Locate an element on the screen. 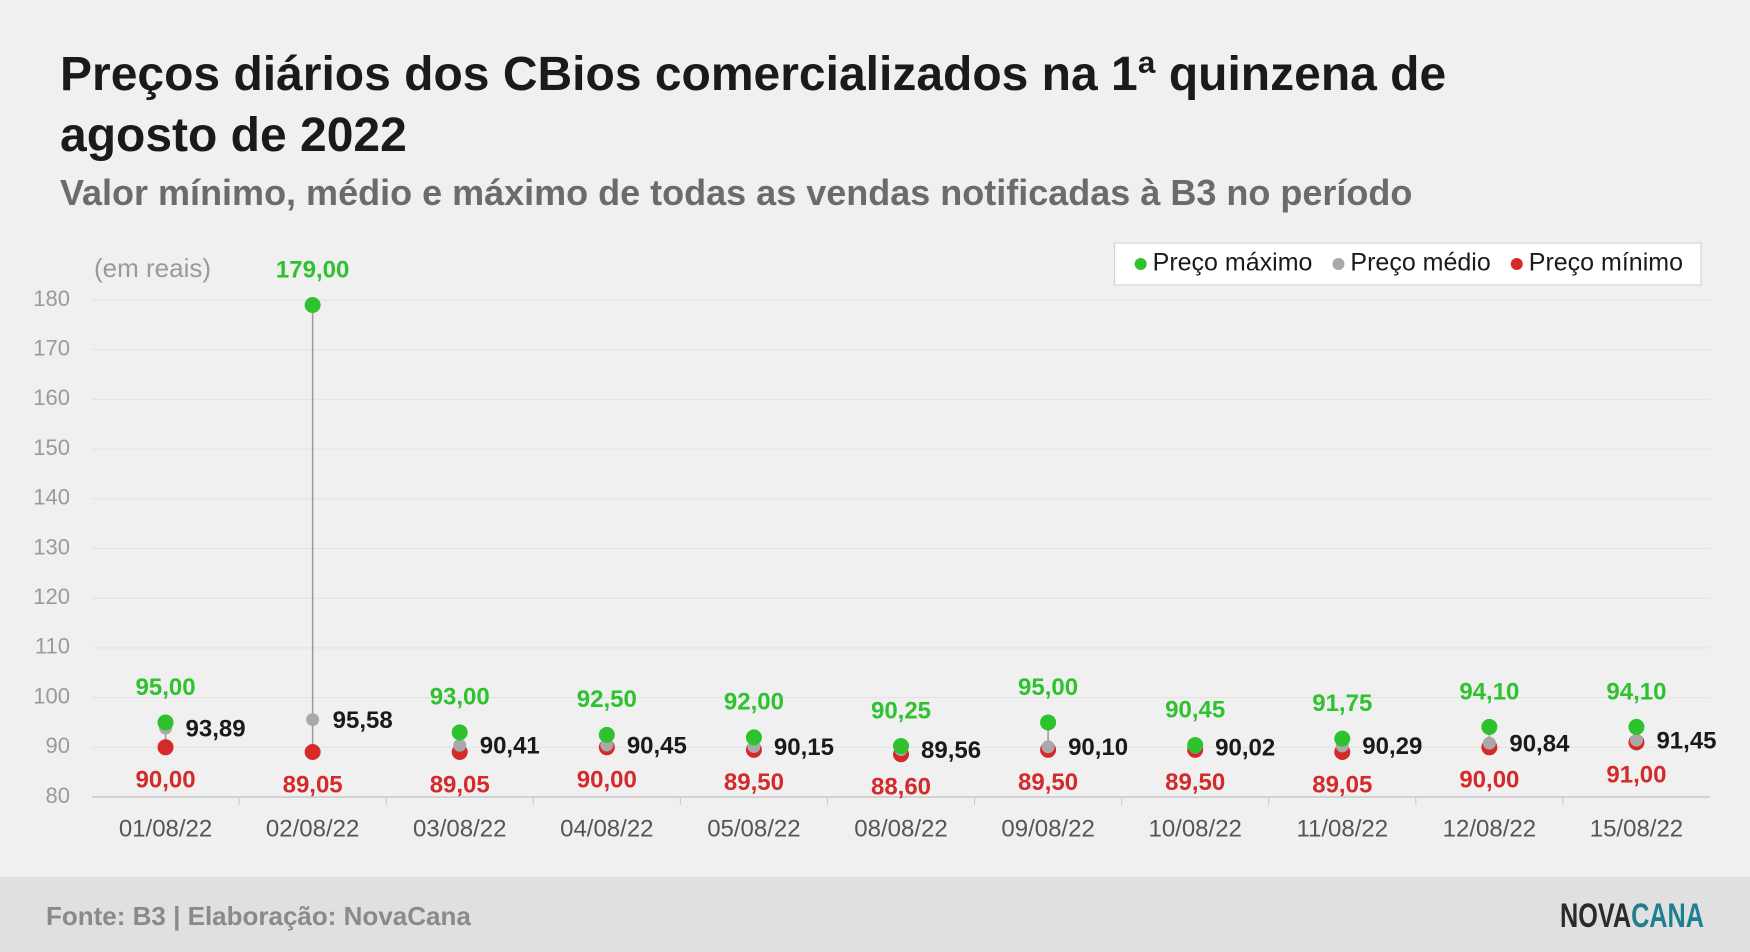 Image resolution: width=1750 pixels, height=952 pixels. y-tick-label: 170 is located at coordinates (51, 348).